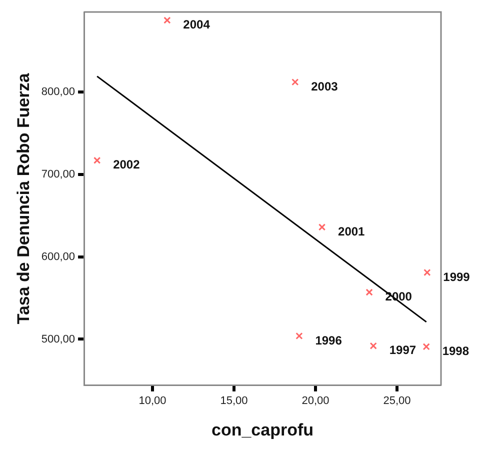 This screenshot has width=481, height=449. Describe the element at coordinates (316, 401) in the screenshot. I see `x-tick-label: 20,00` at that location.